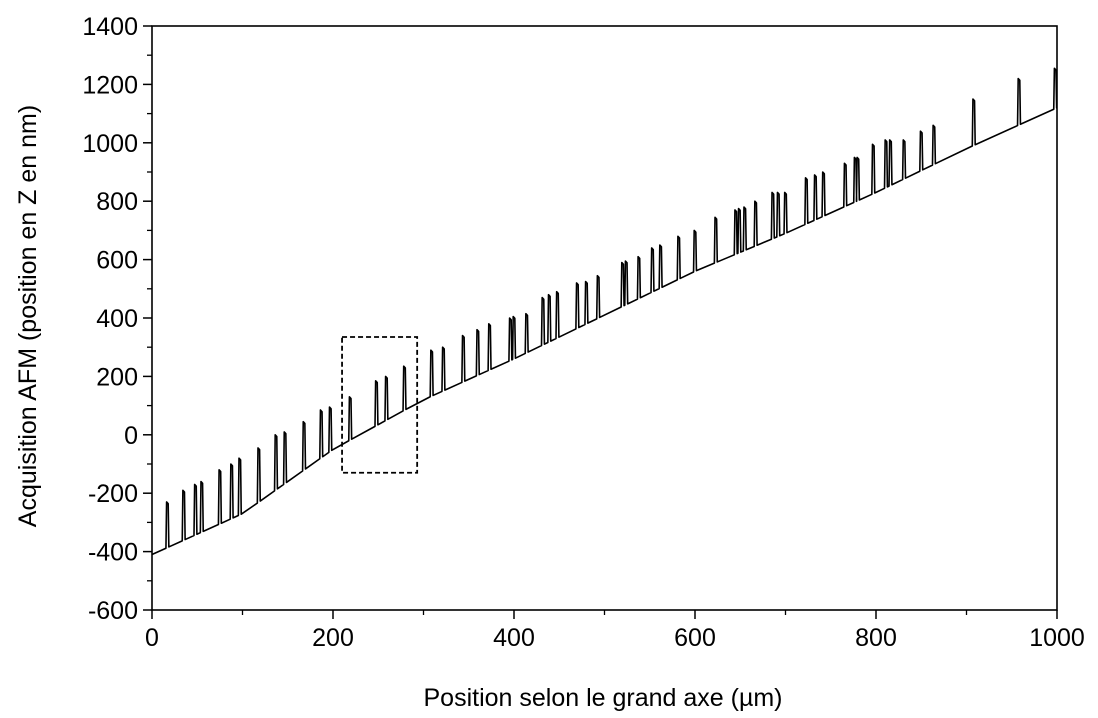  Describe the element at coordinates (117, 261) in the screenshot. I see `y-tick-label: 600` at that location.